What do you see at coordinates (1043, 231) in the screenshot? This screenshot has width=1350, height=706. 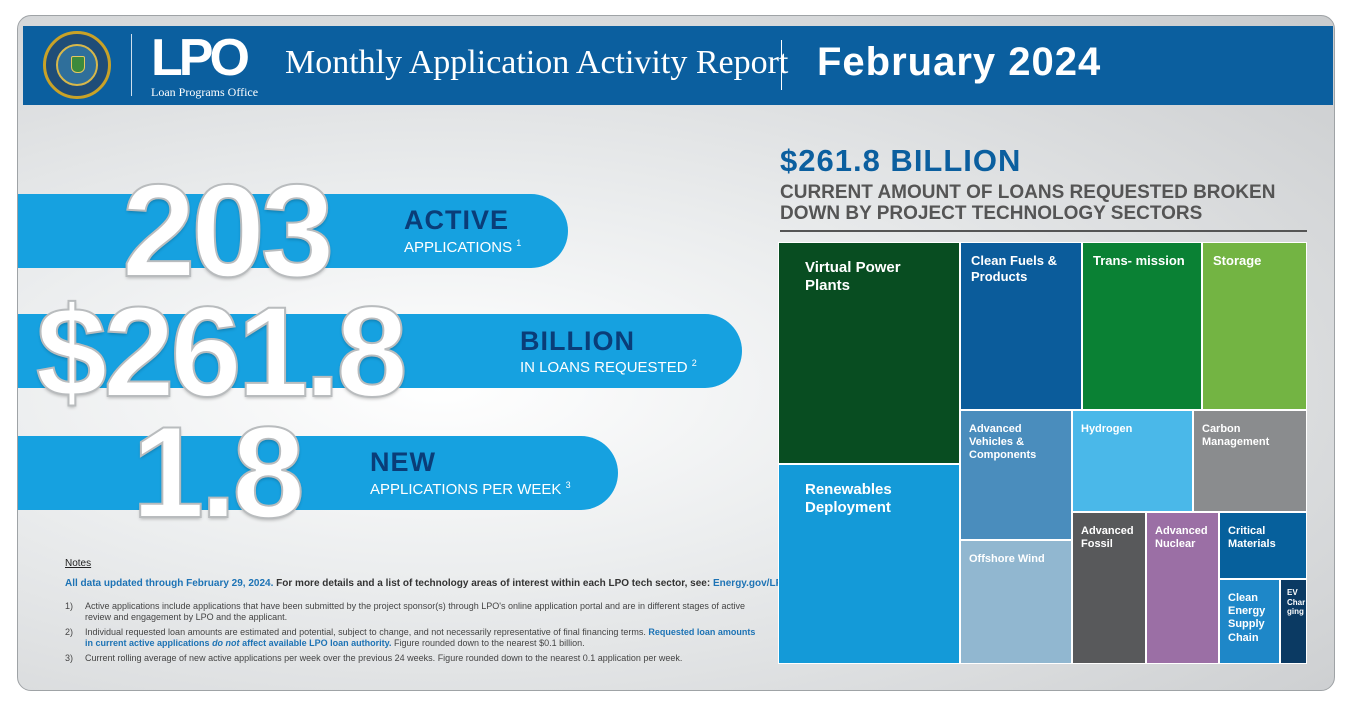 I see `breakdown-rule` at bounding box center [1043, 231].